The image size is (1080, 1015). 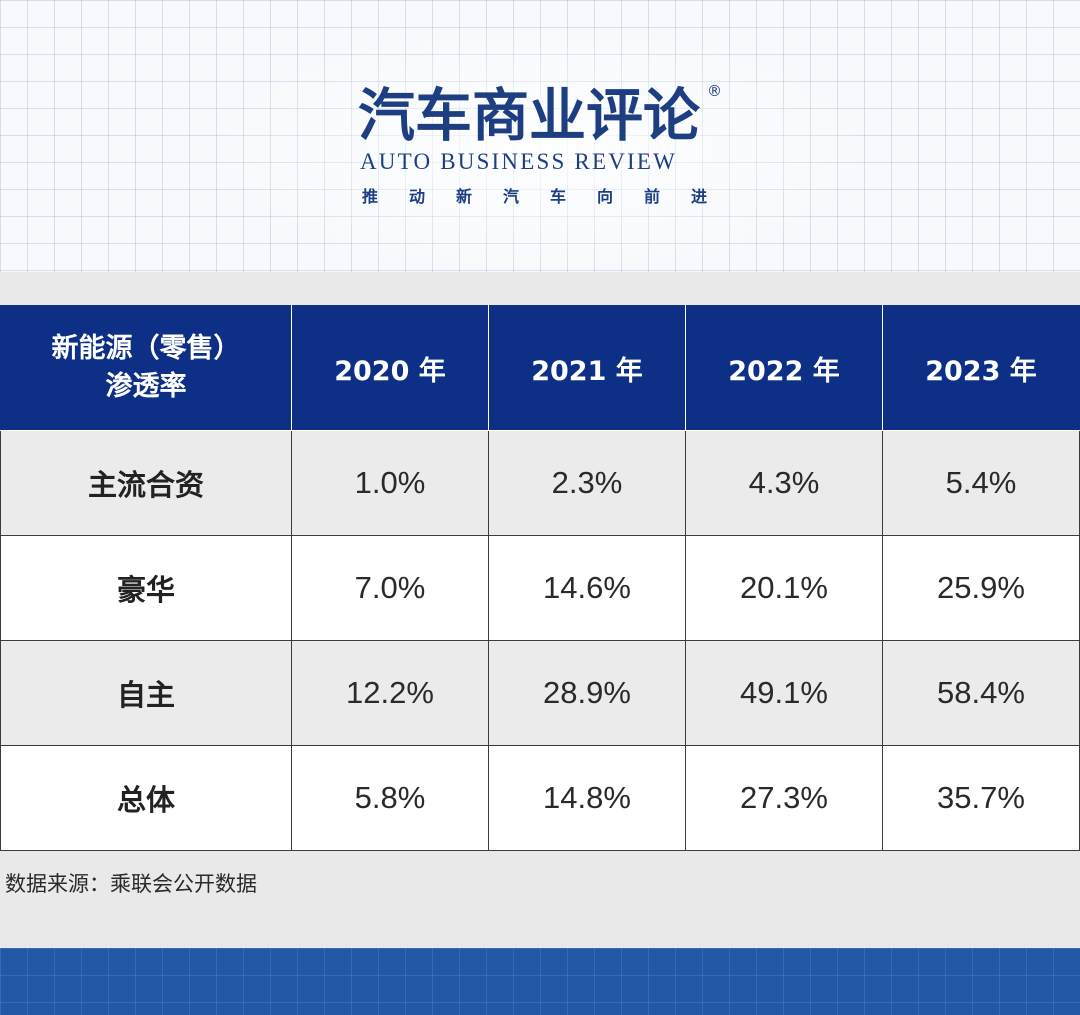 What do you see at coordinates (529, 115) in the screenshot?
I see `logo-title: 汽车商业评论` at bounding box center [529, 115].